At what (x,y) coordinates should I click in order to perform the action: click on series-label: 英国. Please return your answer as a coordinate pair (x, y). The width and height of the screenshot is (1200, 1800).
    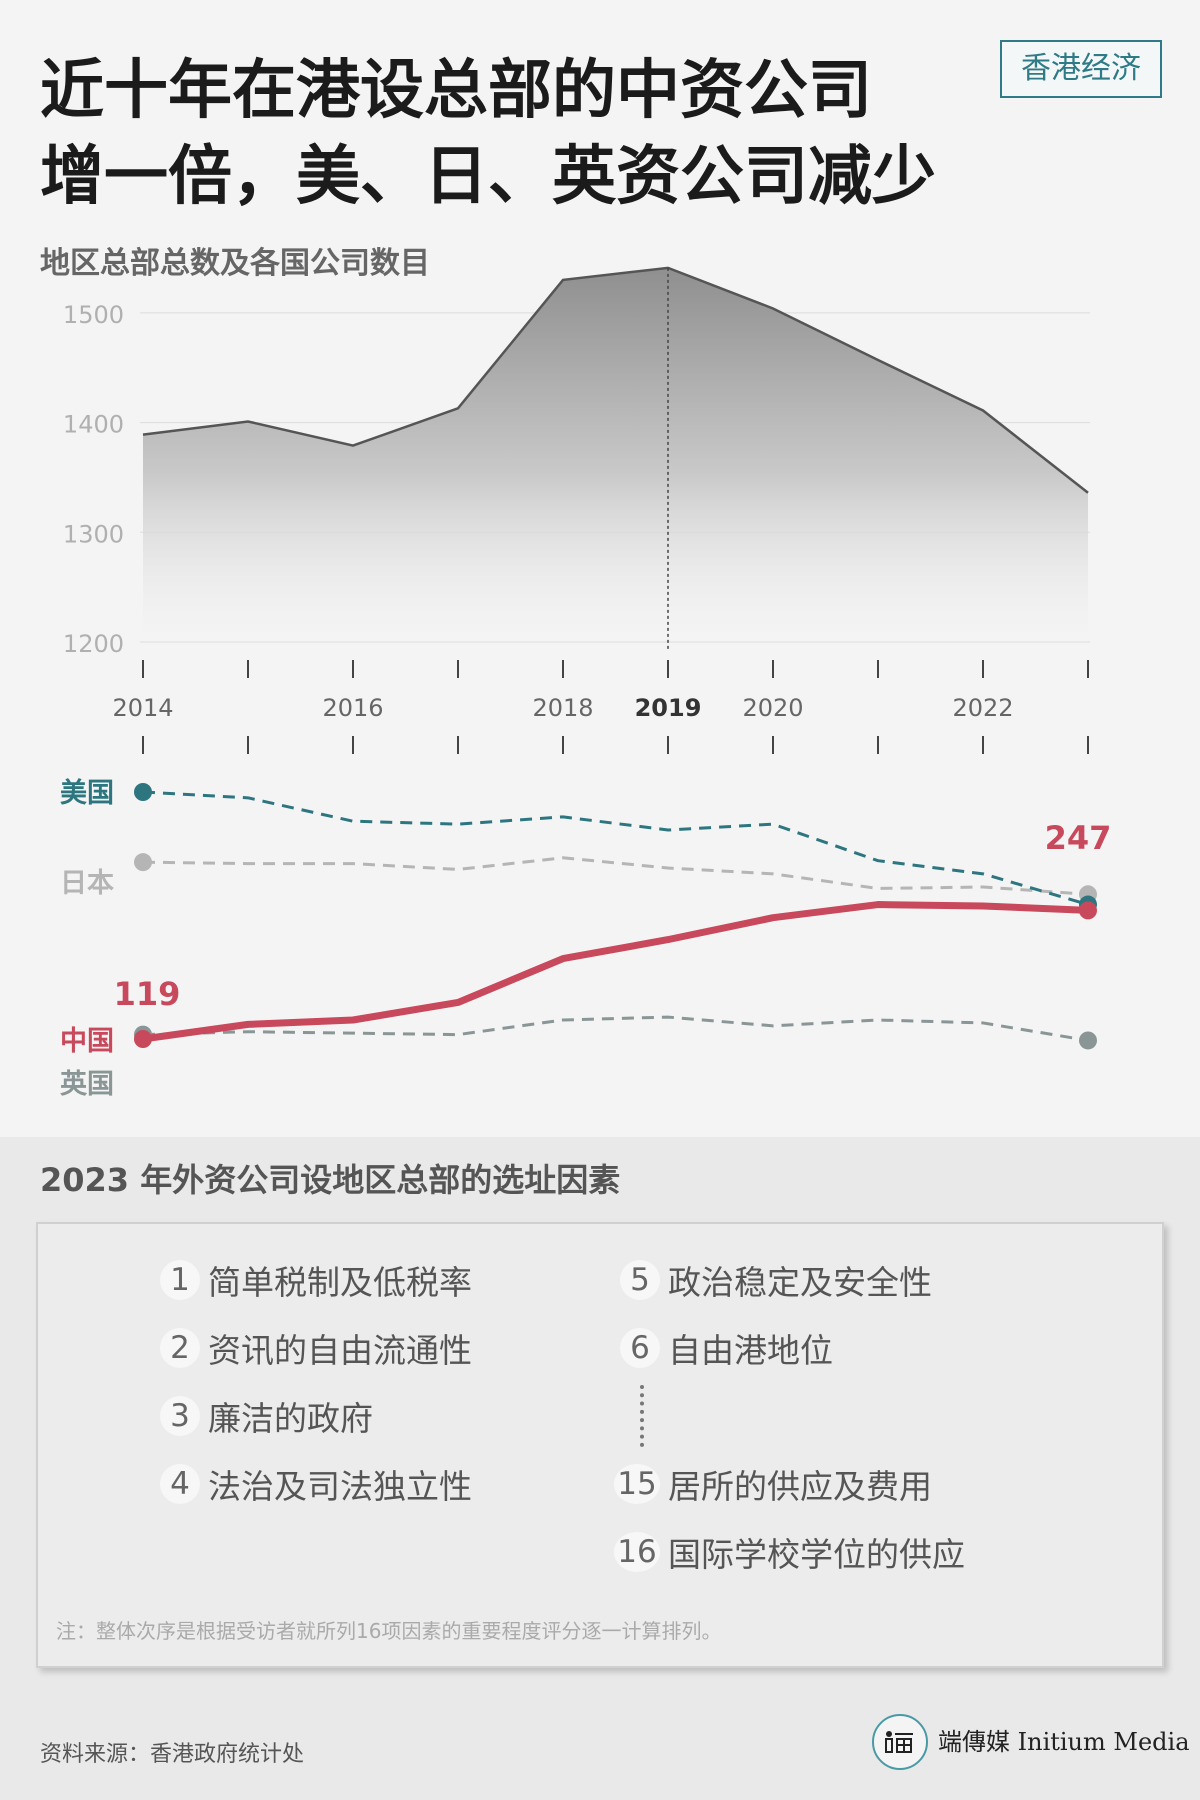
    Looking at the image, I should click on (87, 1084).